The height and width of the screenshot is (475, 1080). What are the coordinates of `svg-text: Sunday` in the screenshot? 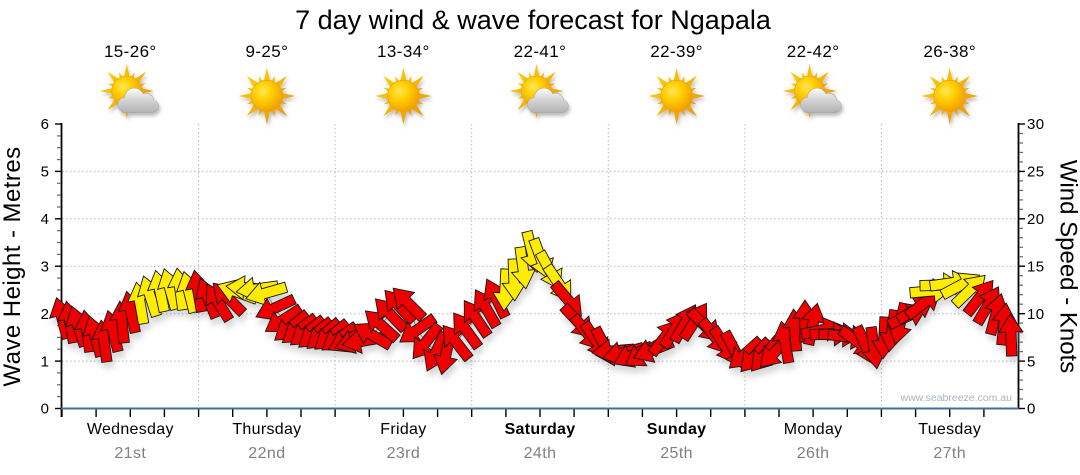 It's located at (677, 429).